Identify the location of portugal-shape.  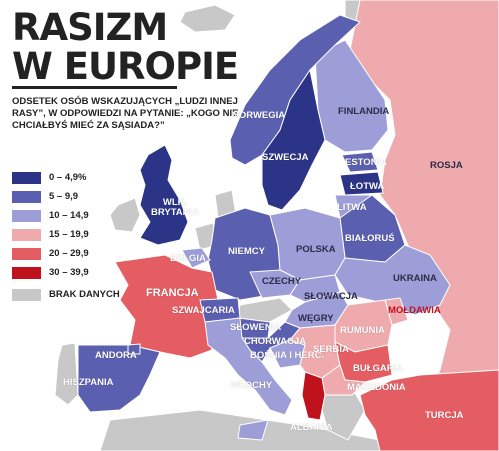
(66, 374).